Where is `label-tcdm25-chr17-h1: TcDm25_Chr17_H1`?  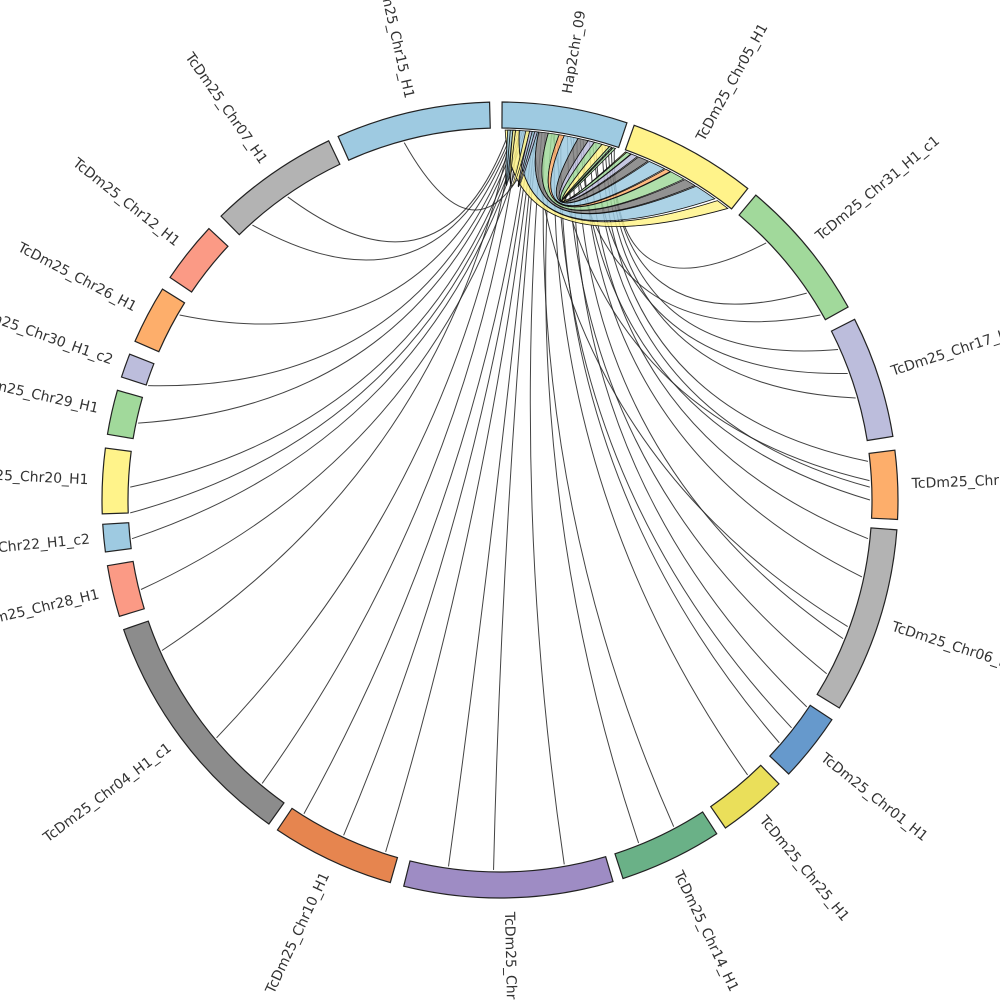
label-tcdm25-chr17-h1: TcDm25_Chr17_H1 is located at coordinates (944, 351).